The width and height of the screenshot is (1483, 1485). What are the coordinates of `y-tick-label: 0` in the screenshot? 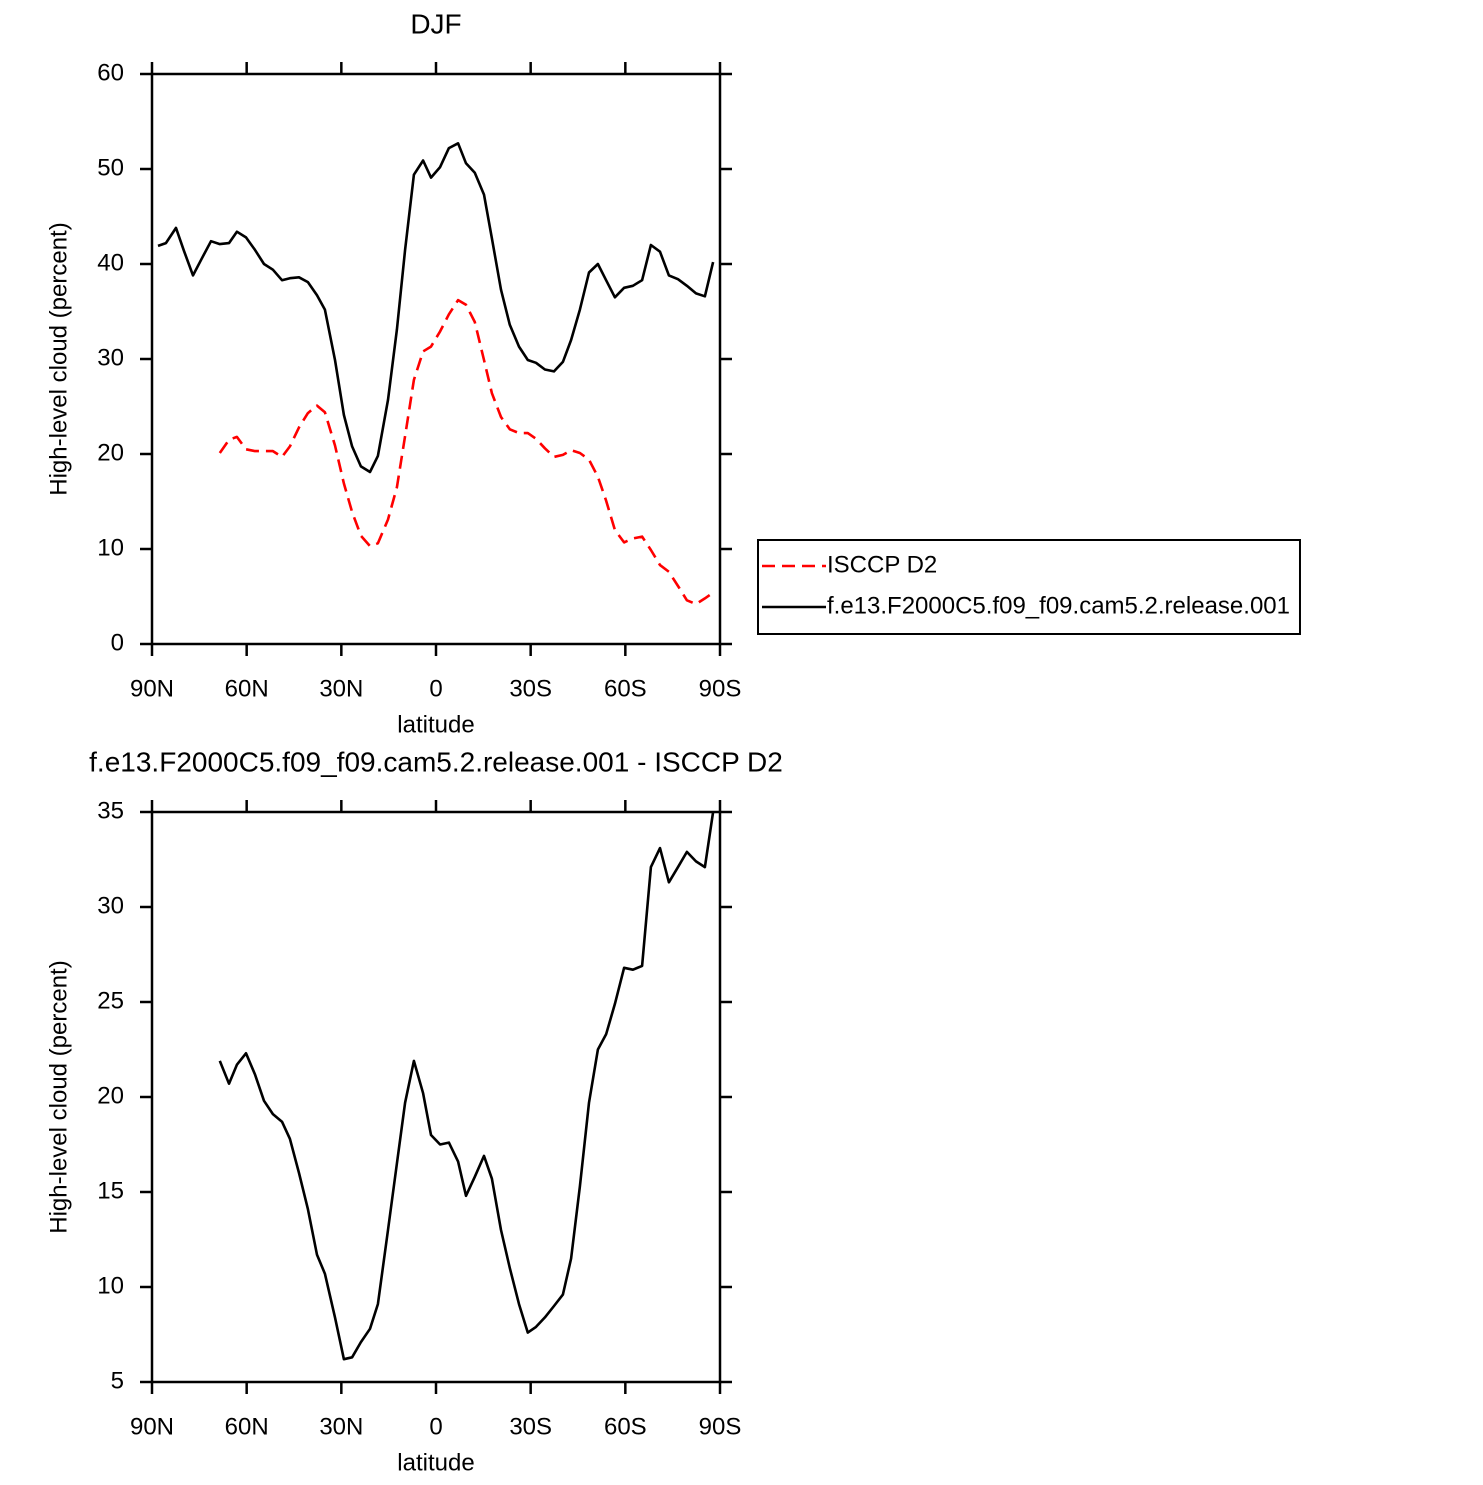 It's located at (117, 642).